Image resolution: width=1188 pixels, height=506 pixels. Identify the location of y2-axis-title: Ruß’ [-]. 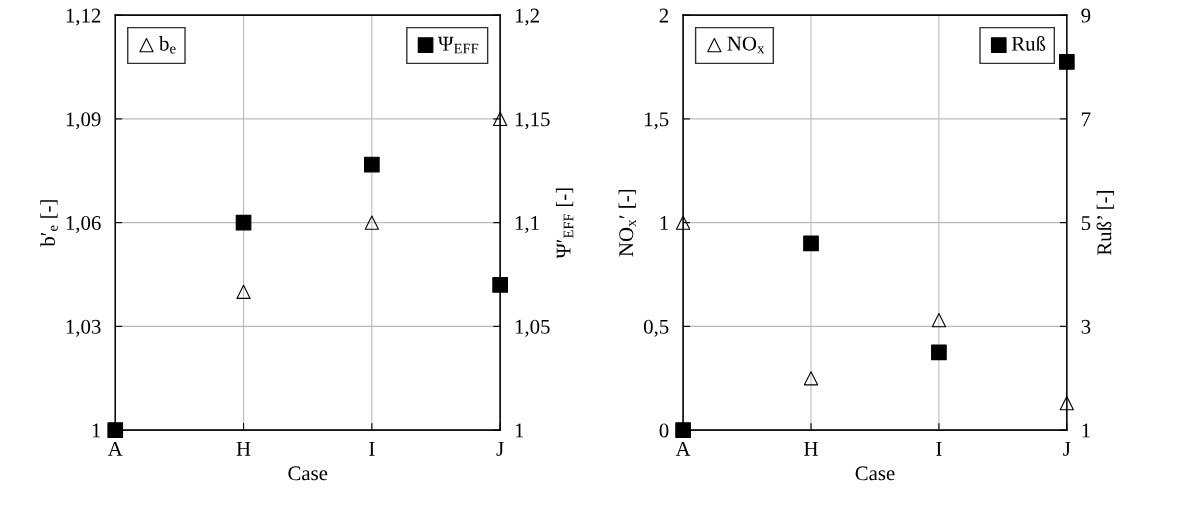
(1105, 223).